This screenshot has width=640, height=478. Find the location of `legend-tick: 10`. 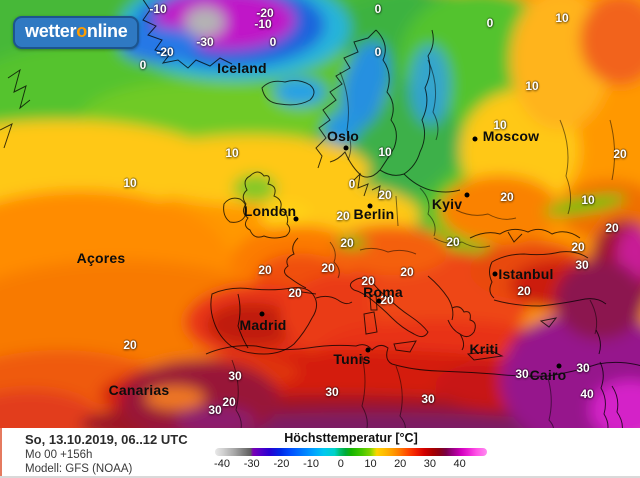

legend-tick: 10 is located at coordinates (370, 464).